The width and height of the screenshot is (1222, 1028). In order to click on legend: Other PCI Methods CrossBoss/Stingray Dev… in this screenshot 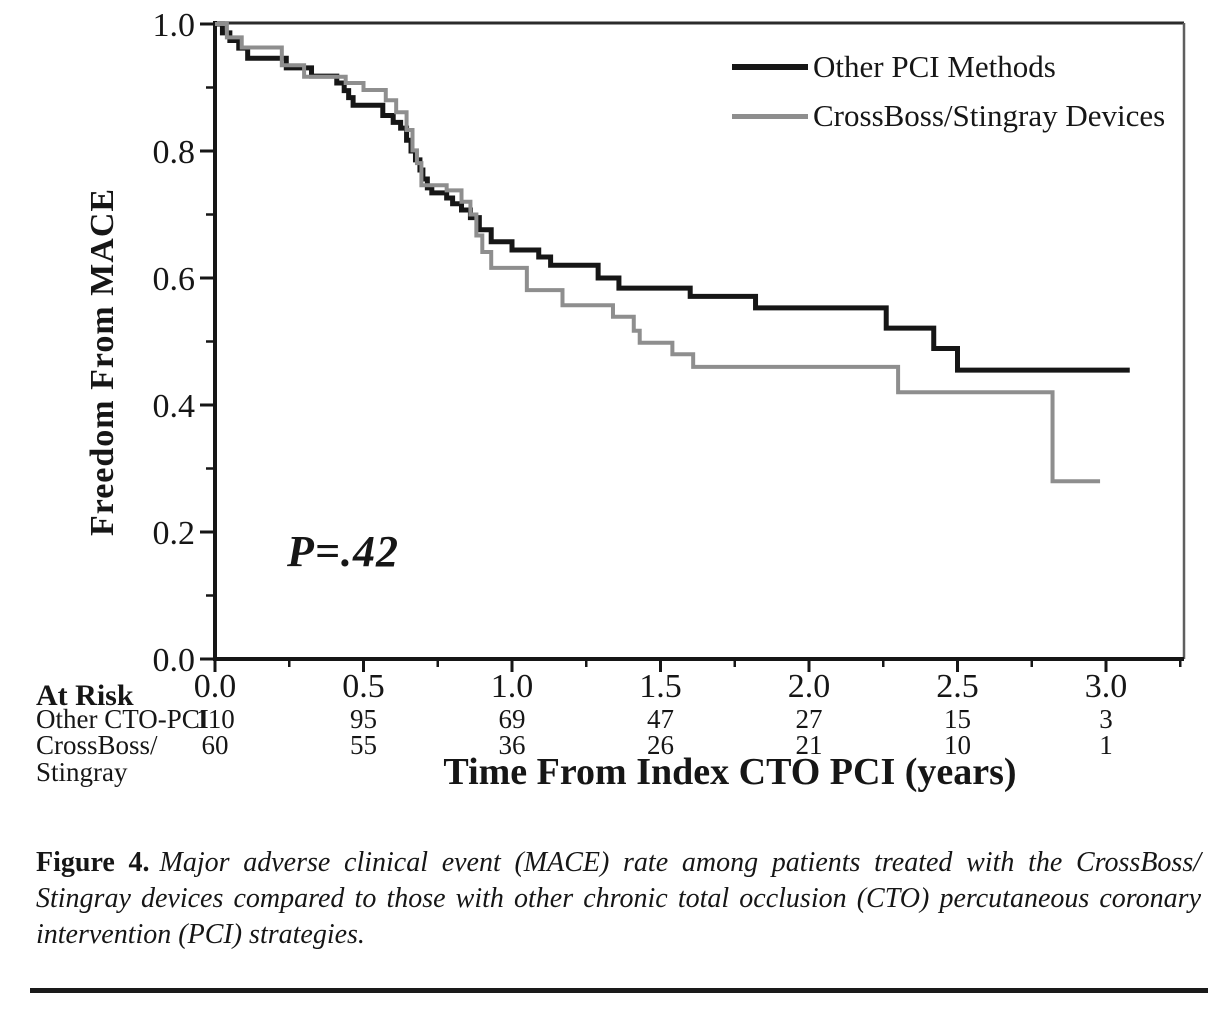, I will do `click(949, 98)`.